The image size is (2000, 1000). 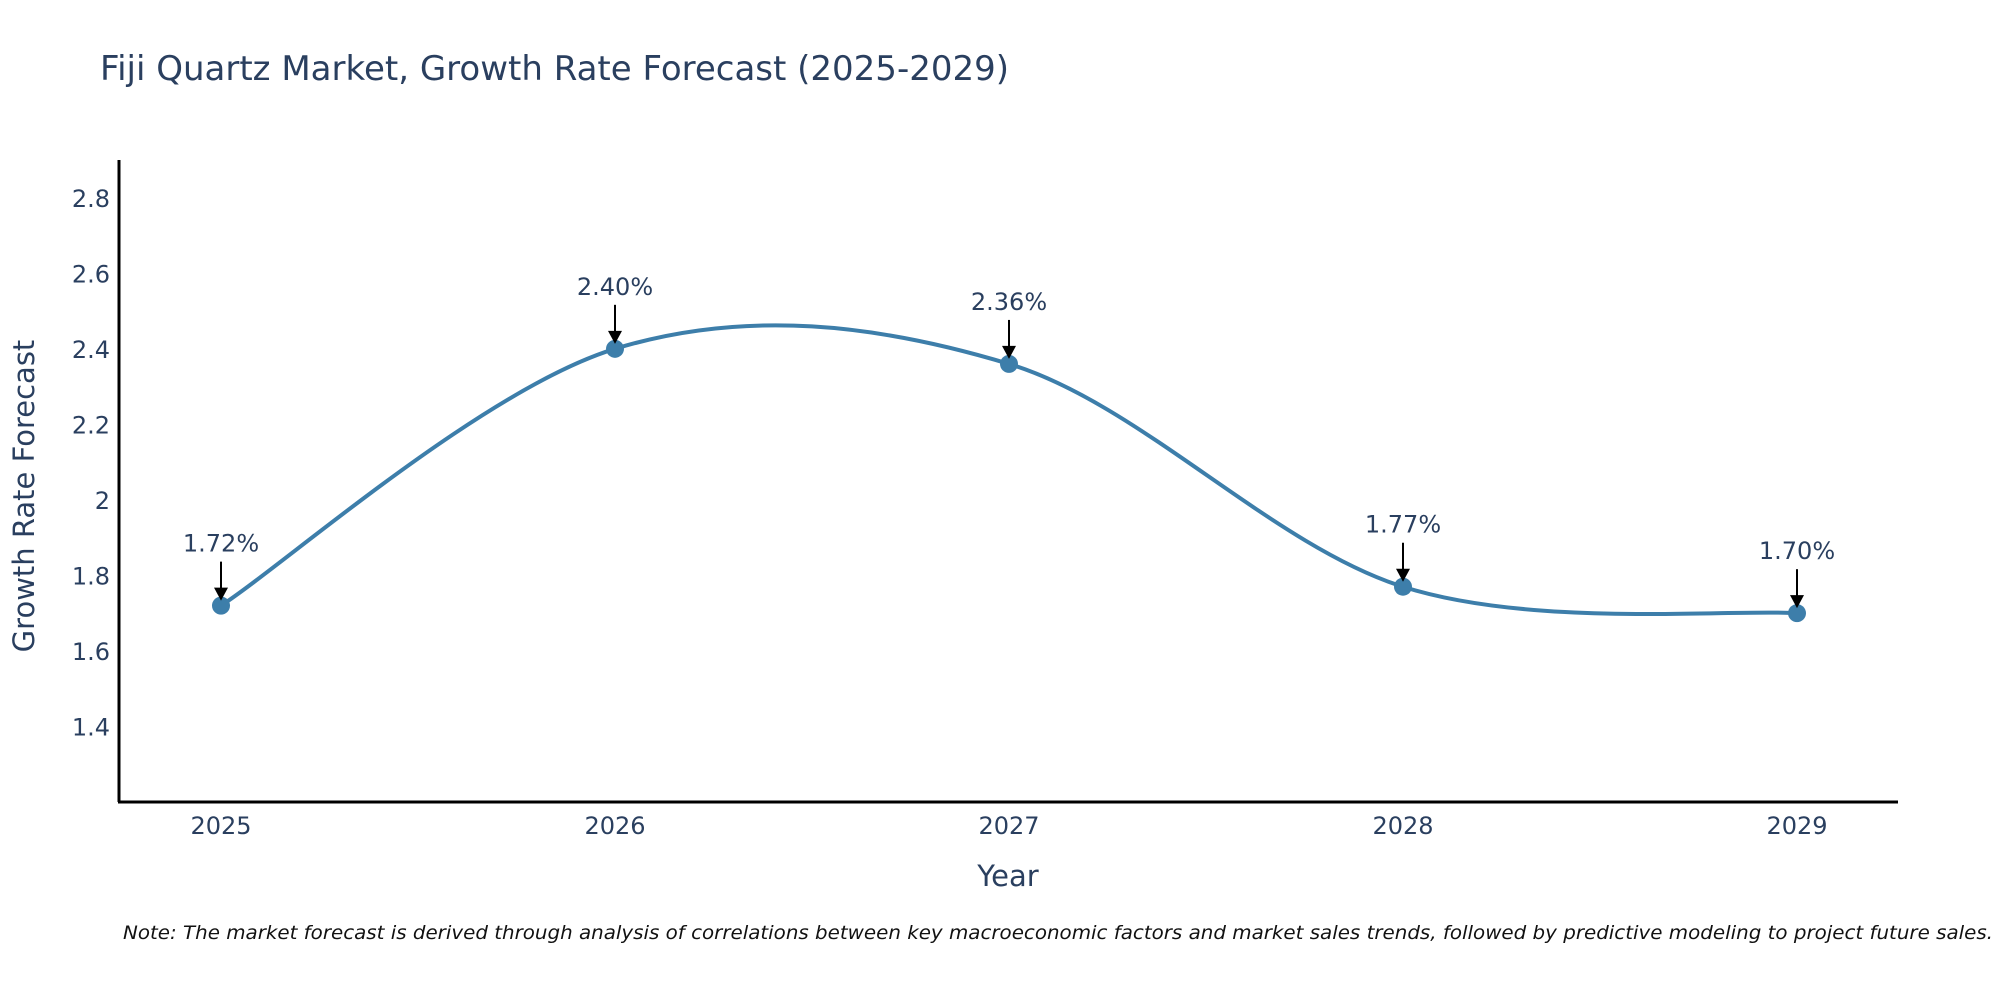 What do you see at coordinates (221, 544) in the screenshot?
I see `data-label: 1.72%` at bounding box center [221, 544].